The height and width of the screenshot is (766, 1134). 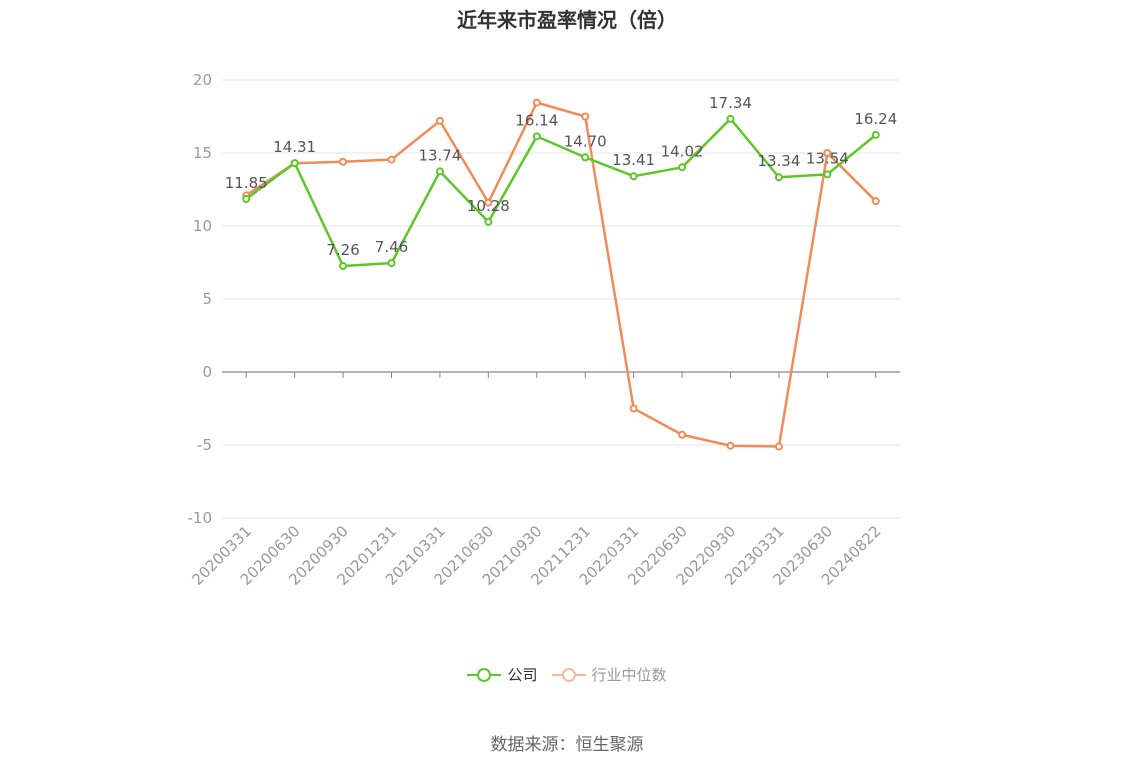 I want to click on data-label: 10.28, so click(x=488, y=206).